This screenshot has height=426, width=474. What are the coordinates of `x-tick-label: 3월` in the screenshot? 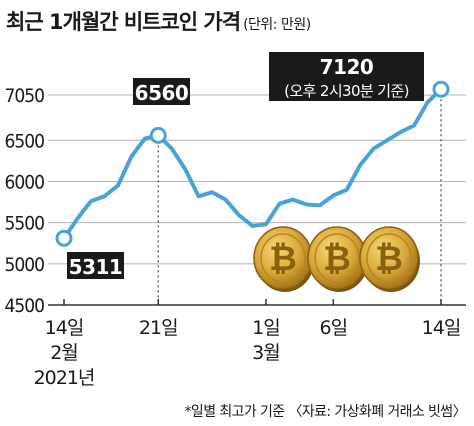 It's located at (266, 353).